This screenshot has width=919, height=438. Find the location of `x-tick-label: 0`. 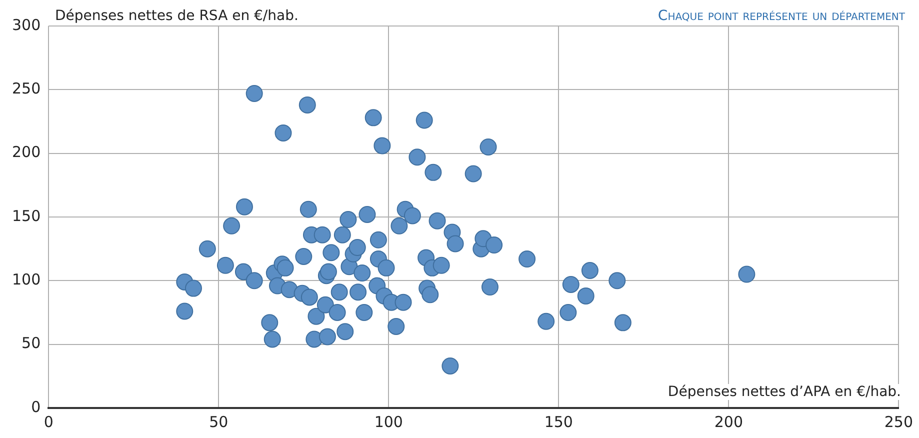

x-tick-label: 0 is located at coordinates (49, 421).